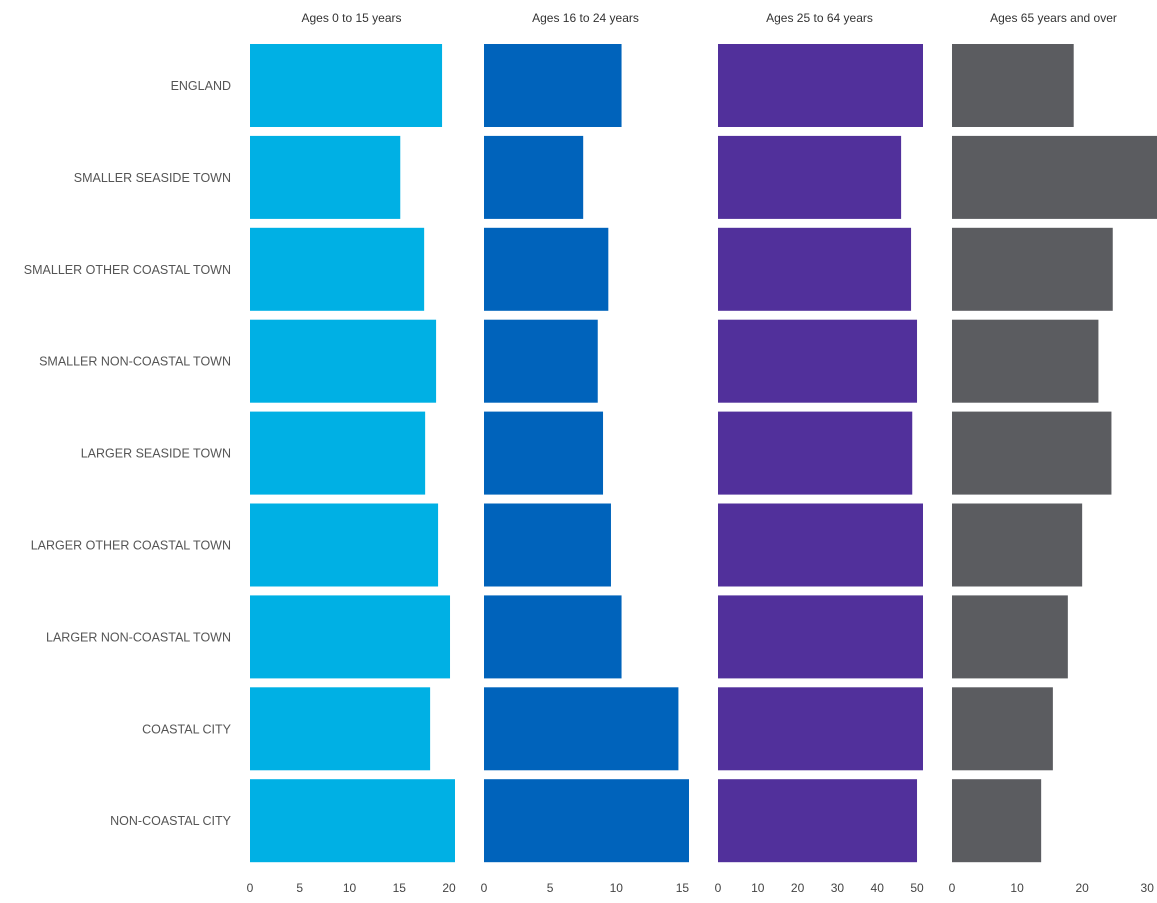 The image size is (1157, 903). Describe the element at coordinates (351, 18) in the screenshot. I see `panel-title: Ages 0 to 15 years` at that location.